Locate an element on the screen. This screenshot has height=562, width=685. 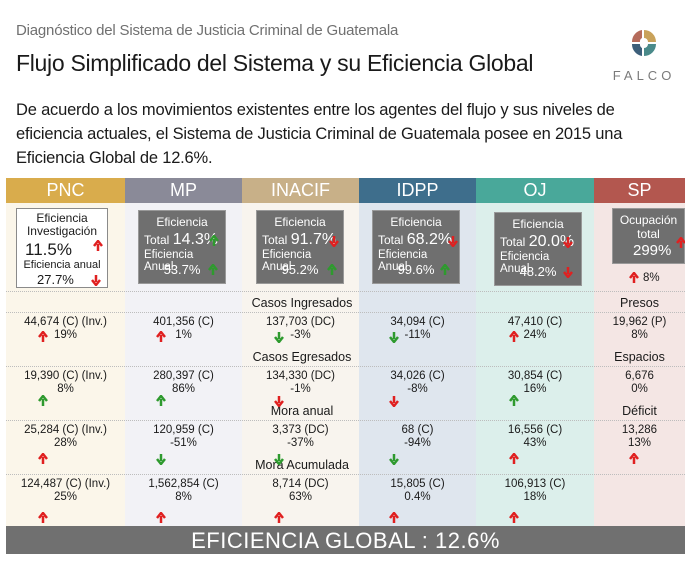
value-mora-idpp: 68 (C) is located at coordinates (417, 430).